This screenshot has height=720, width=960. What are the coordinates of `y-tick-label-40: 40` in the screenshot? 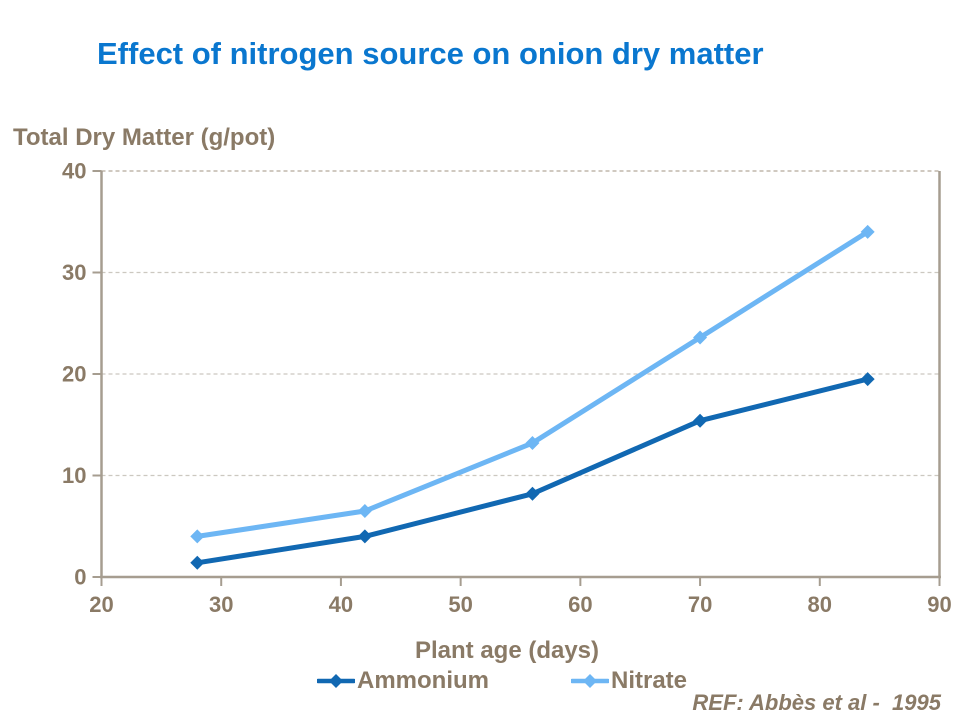 It's located at (74, 171).